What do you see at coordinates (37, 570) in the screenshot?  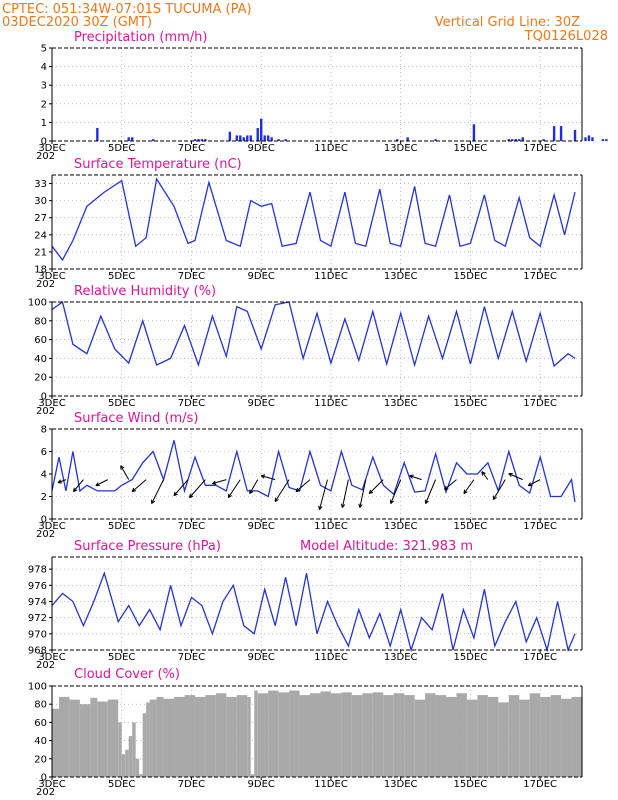 I see `y-tick-label: 978` at bounding box center [37, 570].